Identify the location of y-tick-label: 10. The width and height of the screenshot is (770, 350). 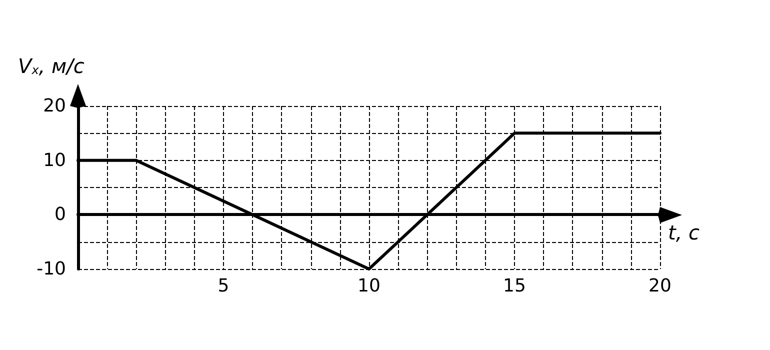
(54, 160).